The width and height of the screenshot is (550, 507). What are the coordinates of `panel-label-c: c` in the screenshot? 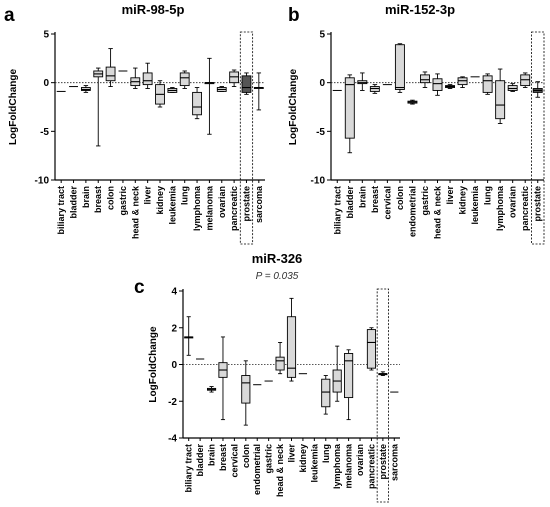 It's located at (139, 287).